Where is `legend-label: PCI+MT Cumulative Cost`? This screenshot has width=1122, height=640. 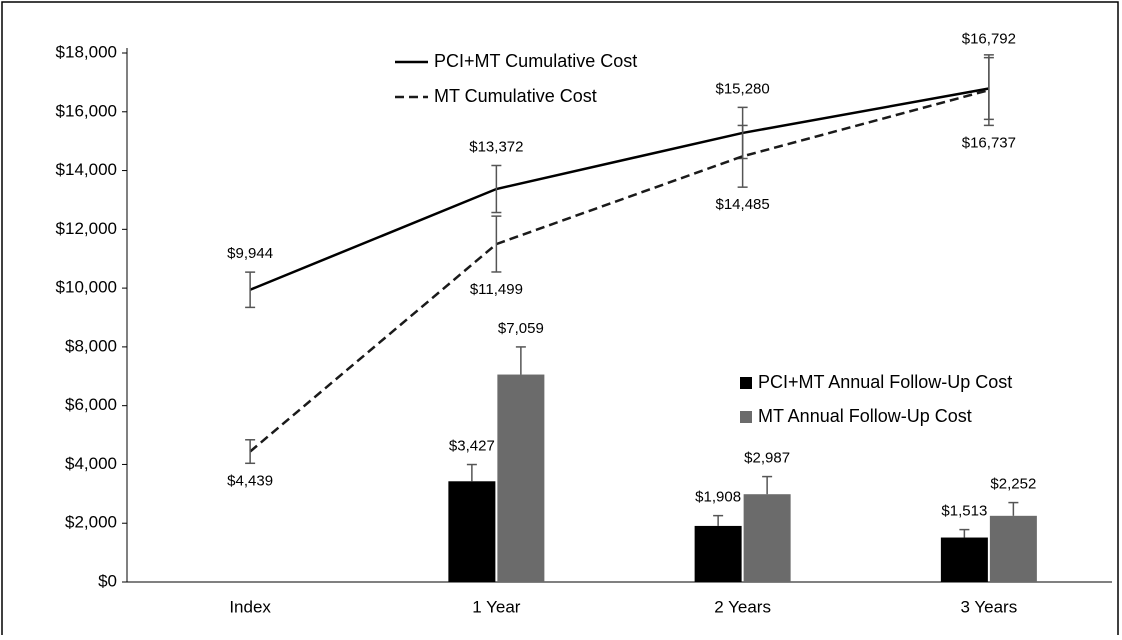
legend-label: PCI+MT Cumulative Cost is located at coordinates (535, 61).